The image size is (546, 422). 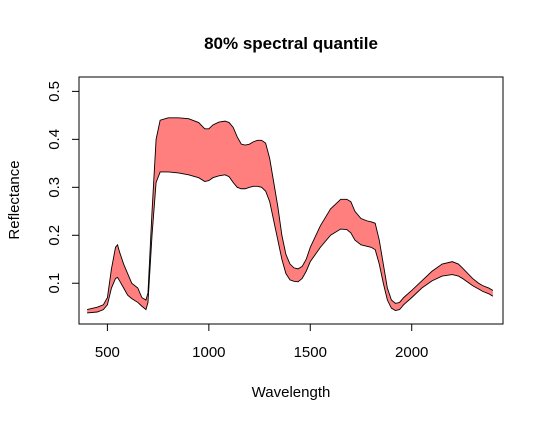 What do you see at coordinates (291, 392) in the screenshot?
I see `x-axis-label: Wavelength` at bounding box center [291, 392].